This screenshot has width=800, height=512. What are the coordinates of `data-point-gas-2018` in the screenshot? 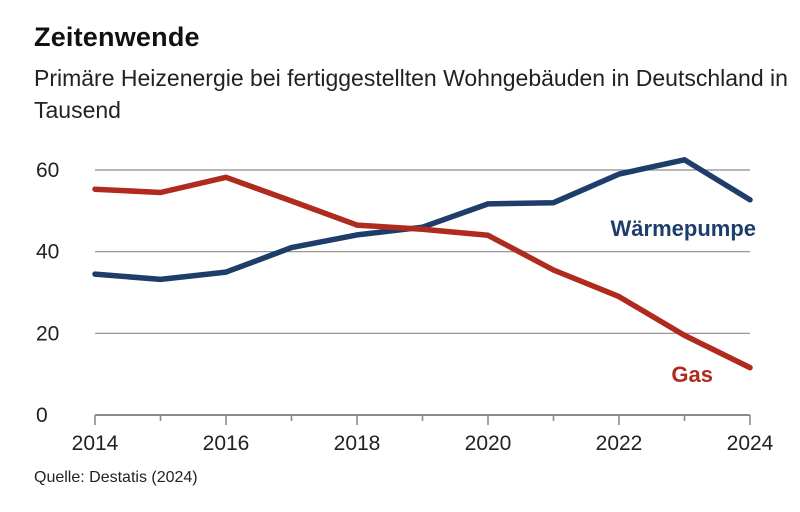 It's located at (357, 225).